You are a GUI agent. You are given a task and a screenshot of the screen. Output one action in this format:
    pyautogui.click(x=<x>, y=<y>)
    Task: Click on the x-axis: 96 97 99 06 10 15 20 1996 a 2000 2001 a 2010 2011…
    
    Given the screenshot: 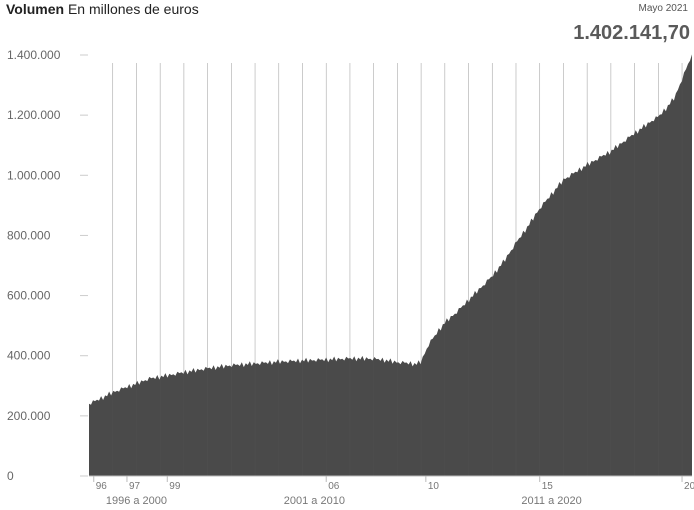 What is the action you would take?
    pyautogui.click(x=391, y=491)
    